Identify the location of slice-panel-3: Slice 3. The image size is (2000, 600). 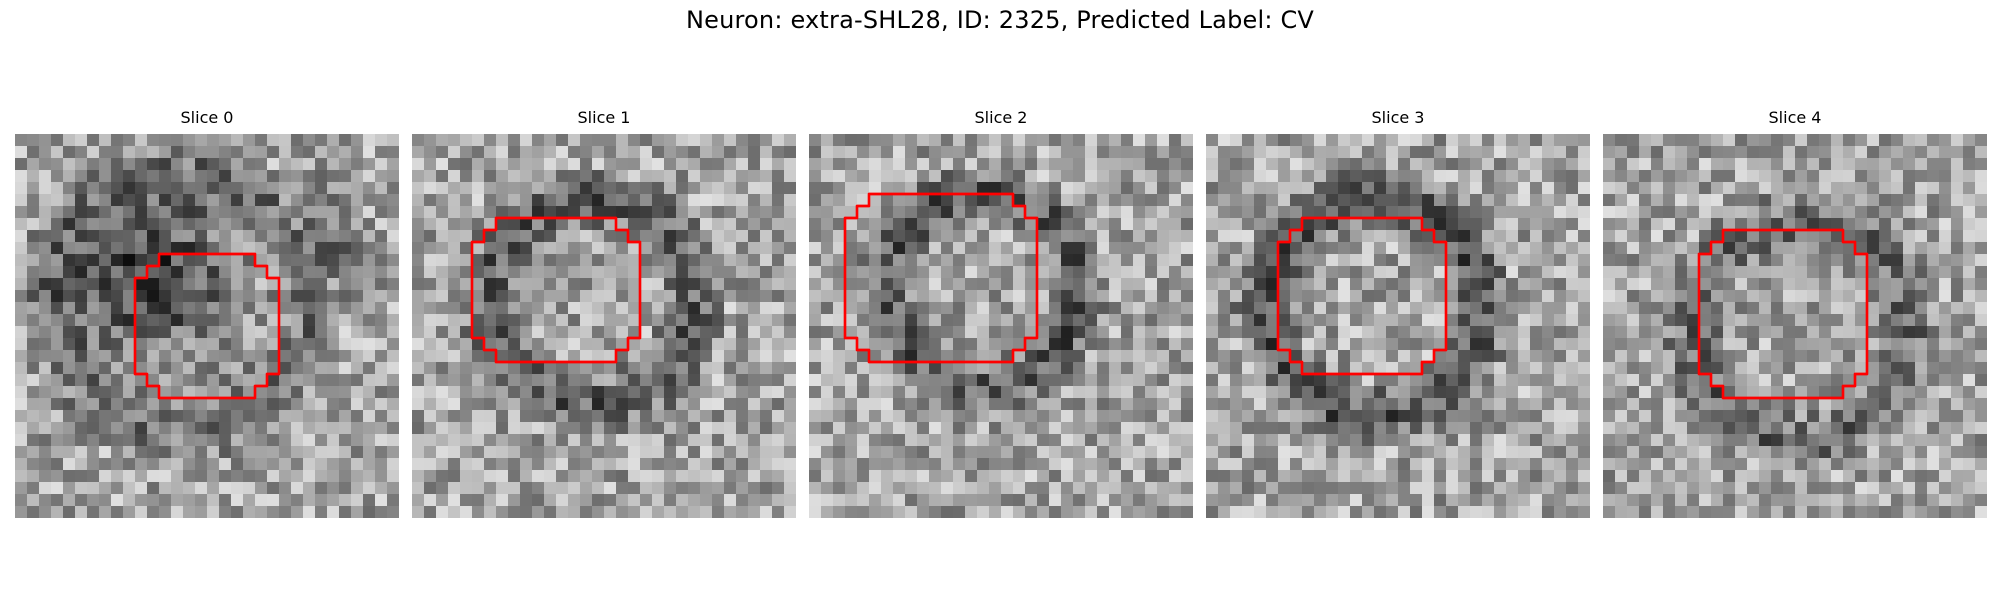
(1398, 313).